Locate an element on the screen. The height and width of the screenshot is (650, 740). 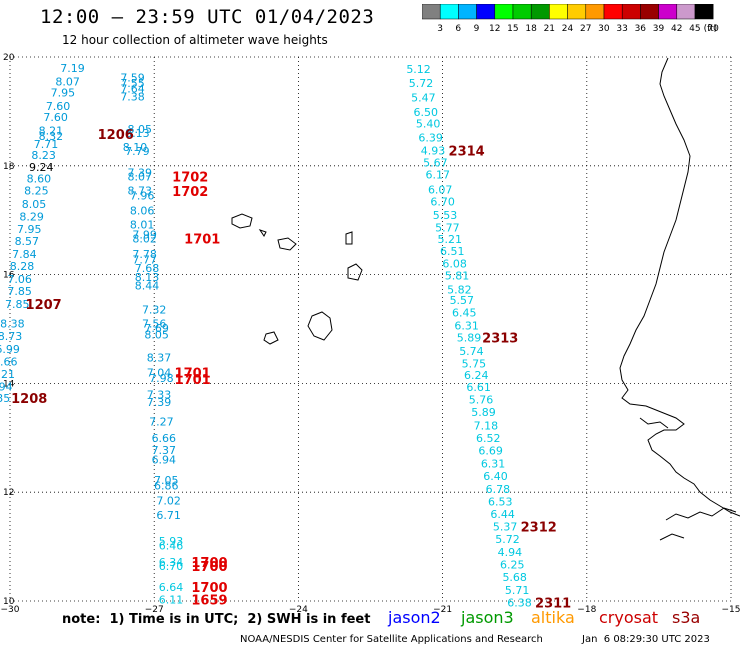
wave-height-value: 7.77 is located at coordinates (144, 259).